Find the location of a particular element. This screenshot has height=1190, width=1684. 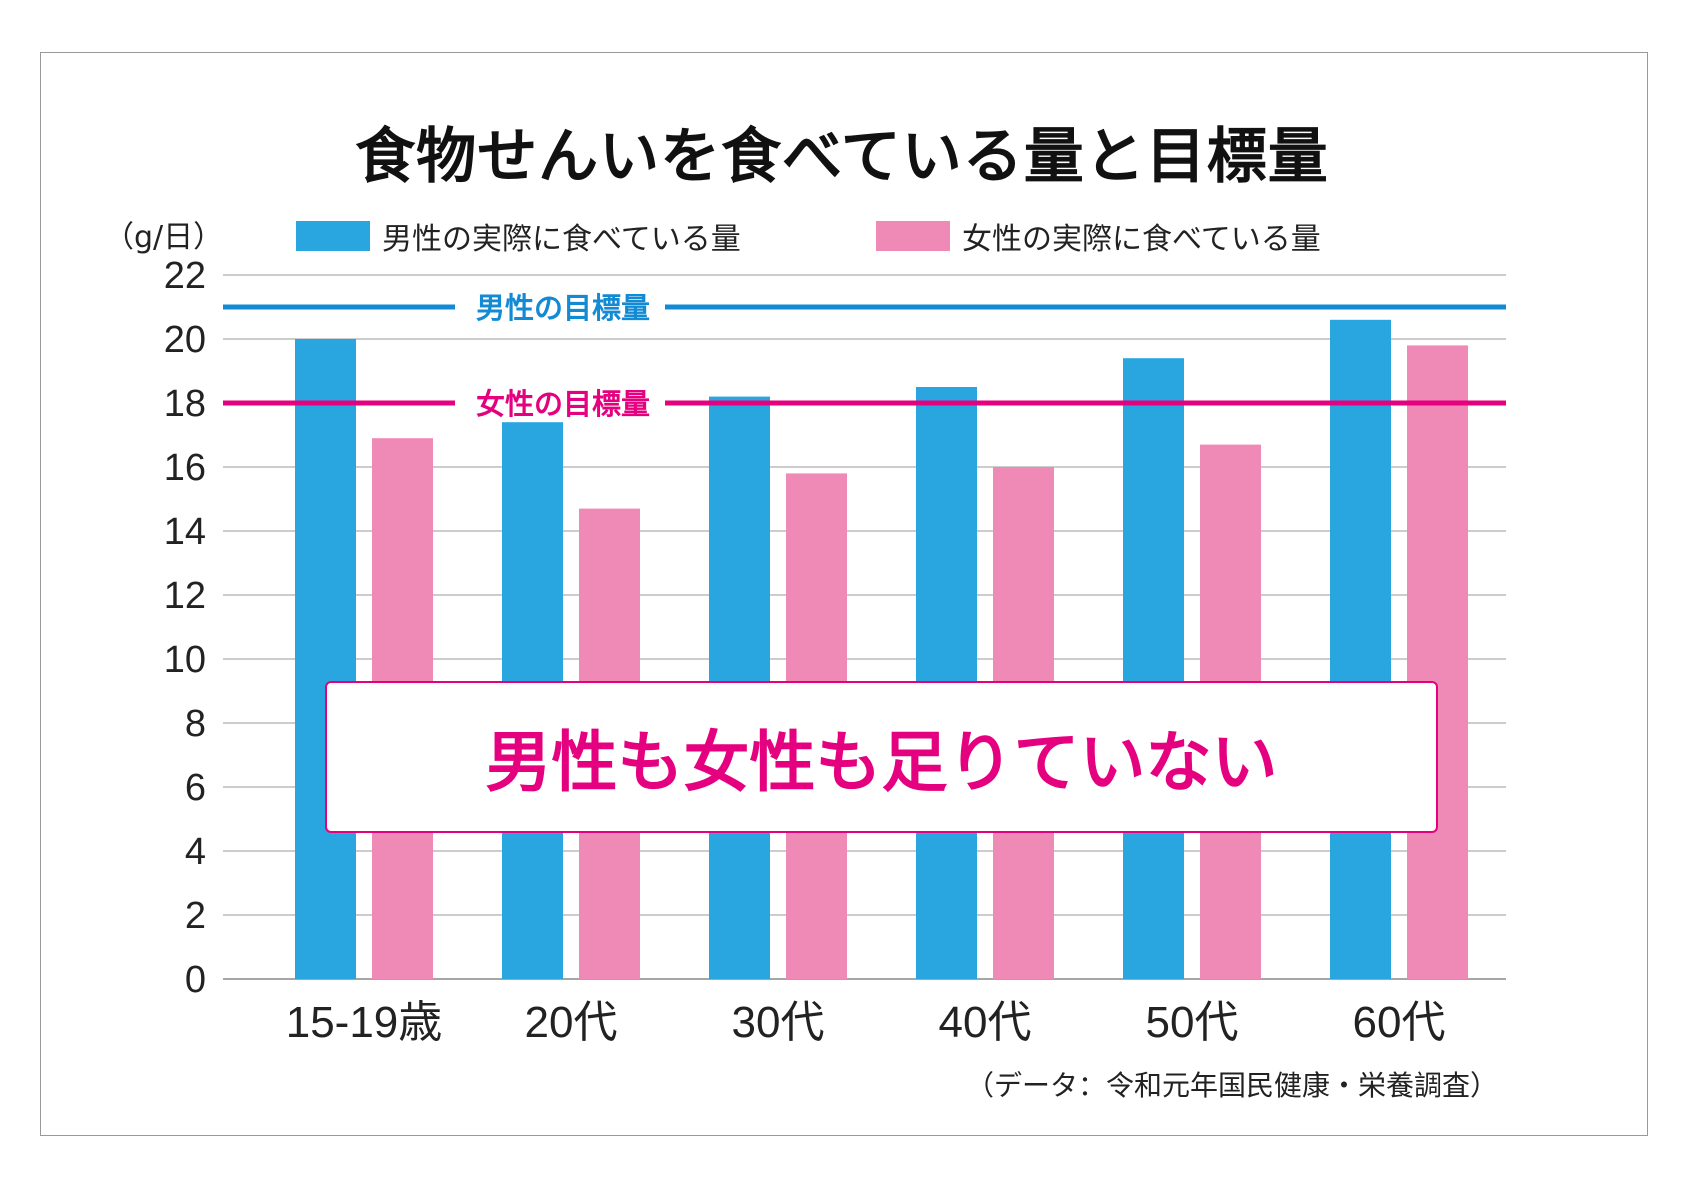

target-label: 男性の目標量 is located at coordinates (563, 308).